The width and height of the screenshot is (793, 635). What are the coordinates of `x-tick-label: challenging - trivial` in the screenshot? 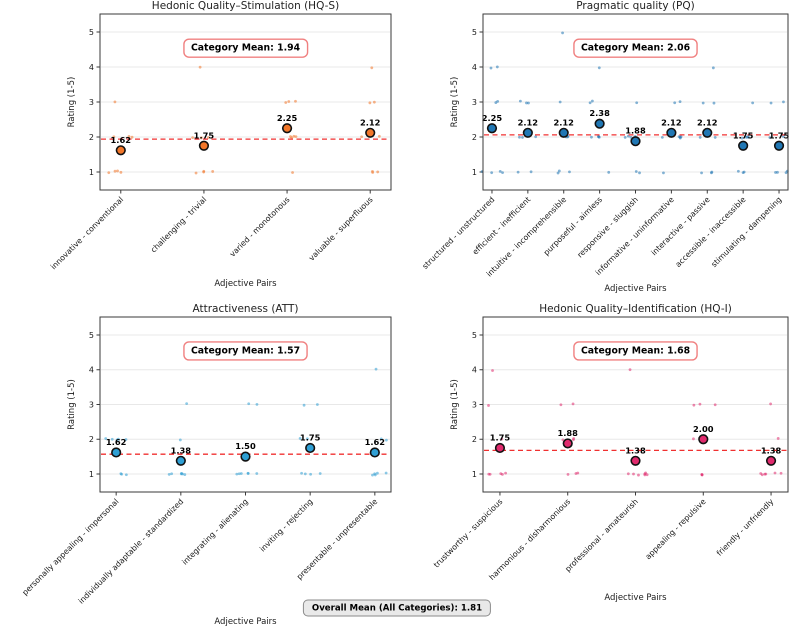 It's located at (178, 224).